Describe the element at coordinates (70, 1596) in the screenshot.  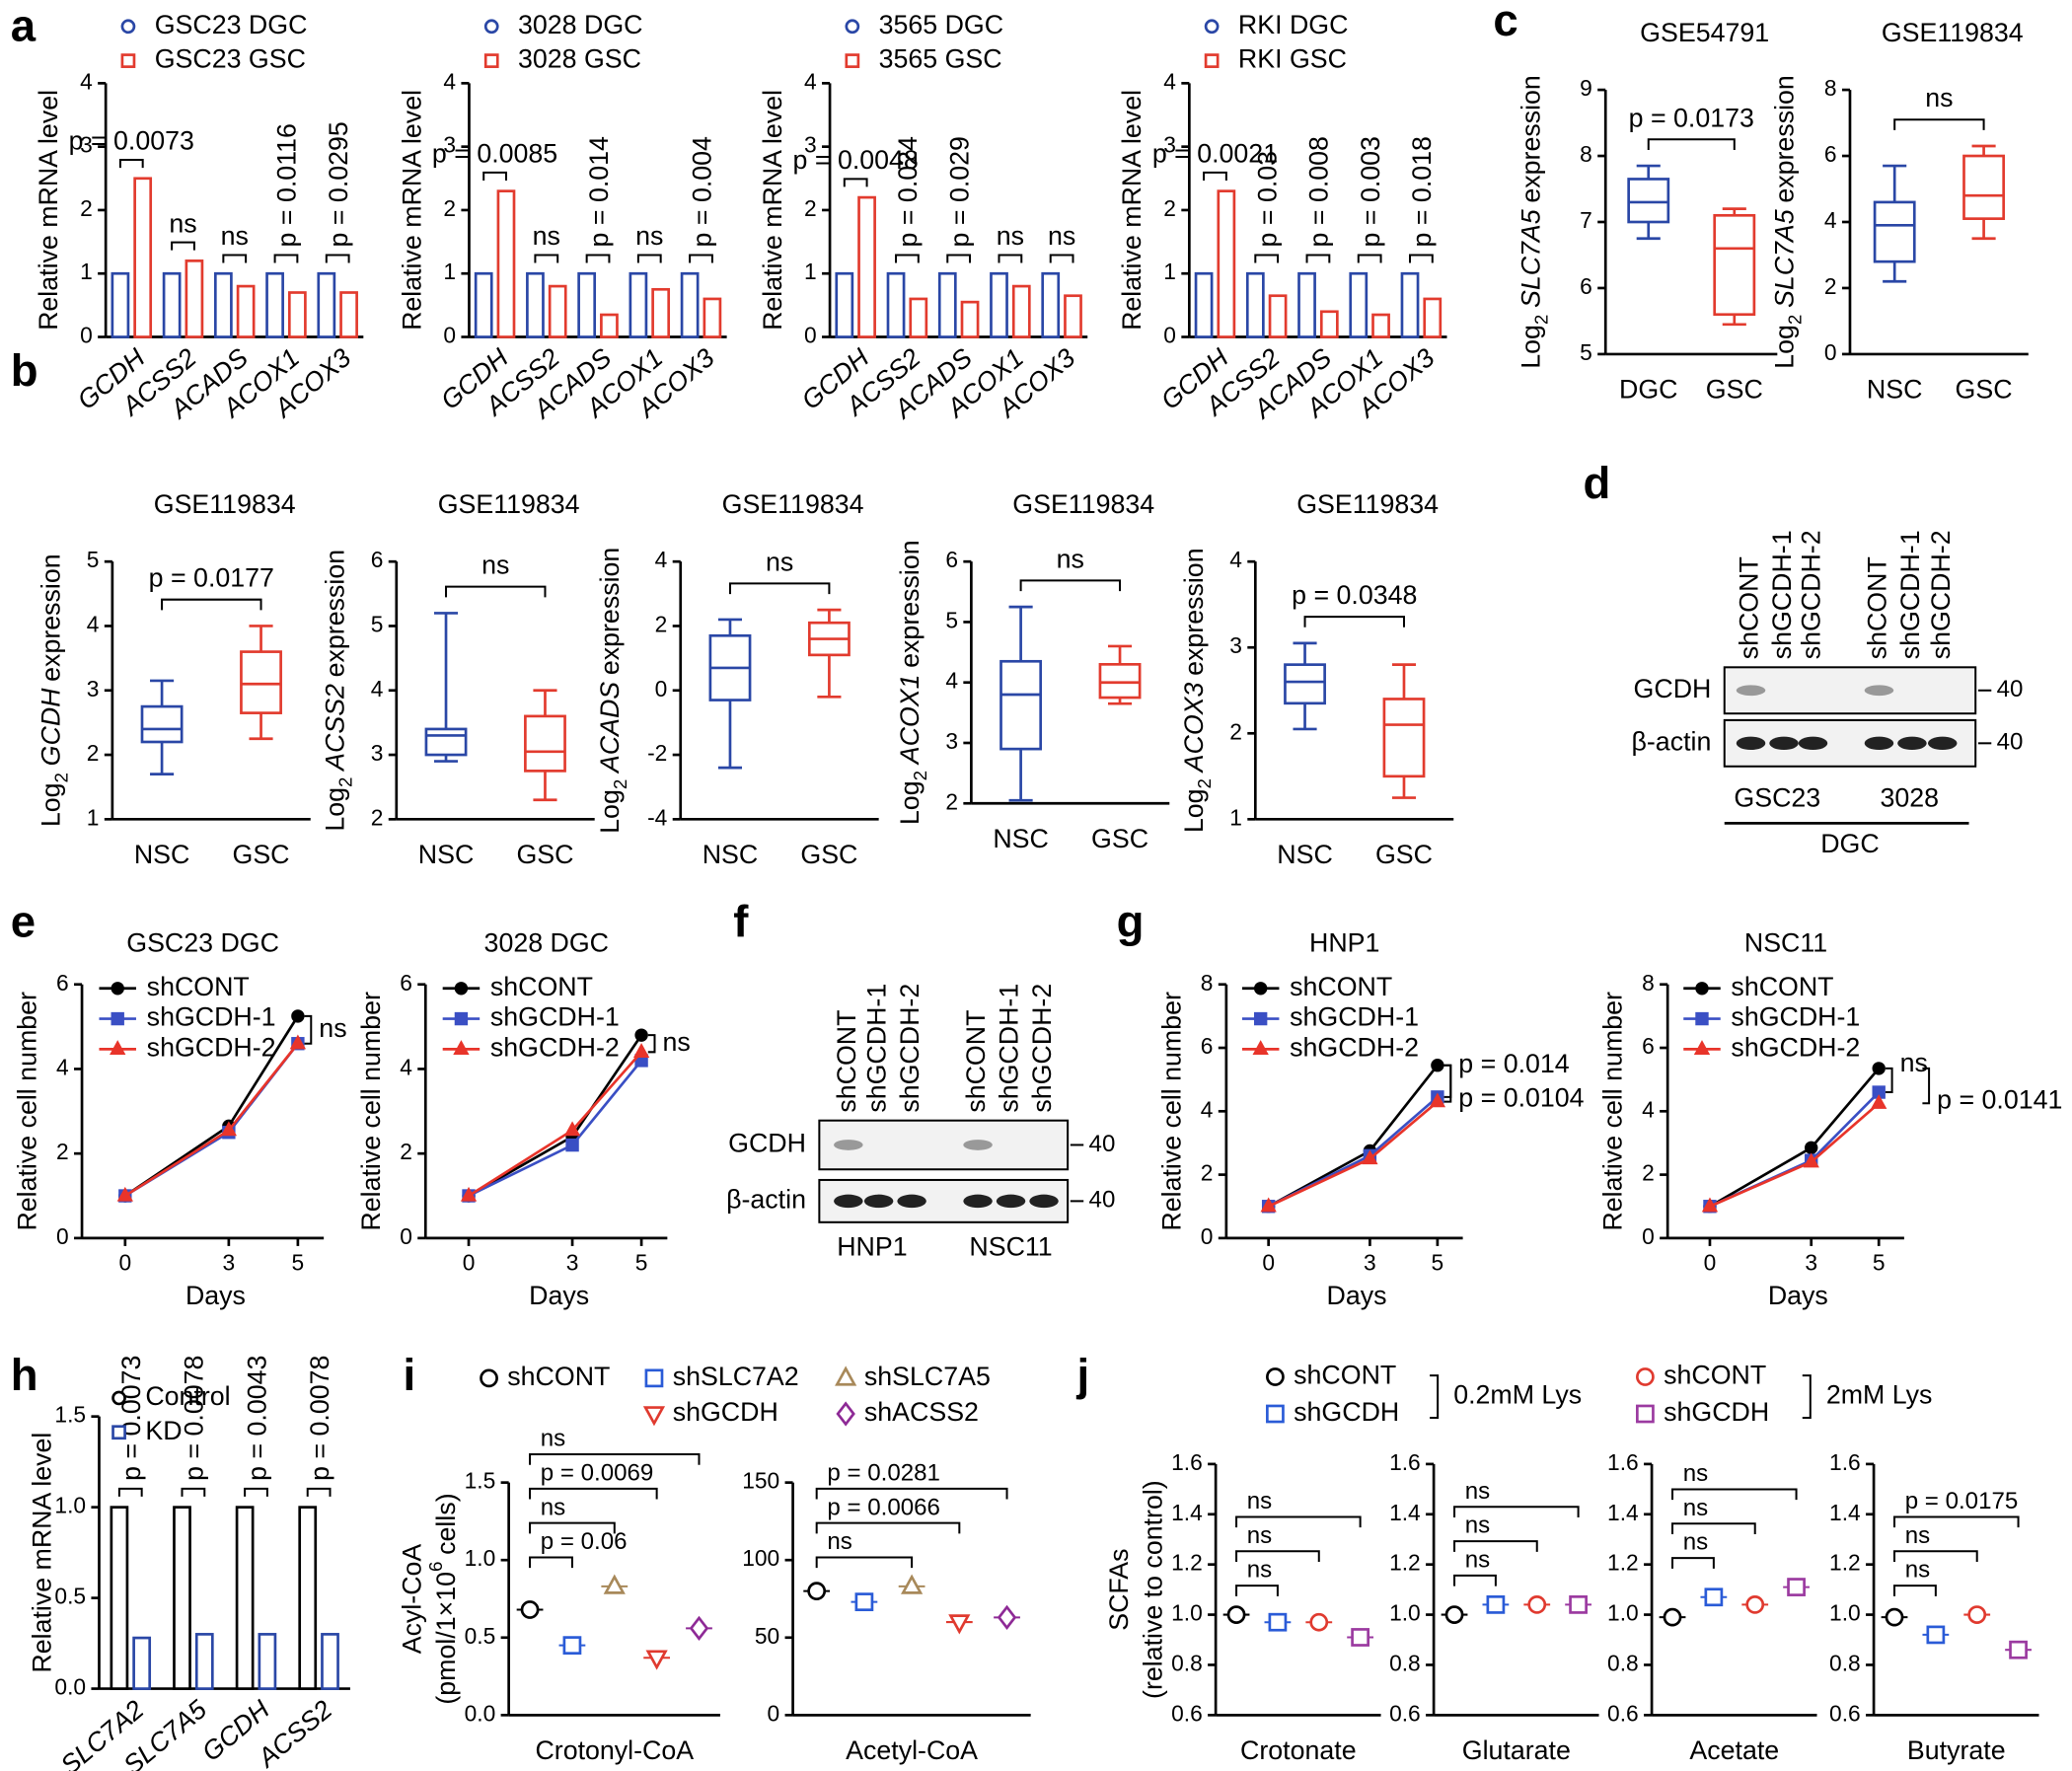
I see `y-tick-label: 0.5` at that location.